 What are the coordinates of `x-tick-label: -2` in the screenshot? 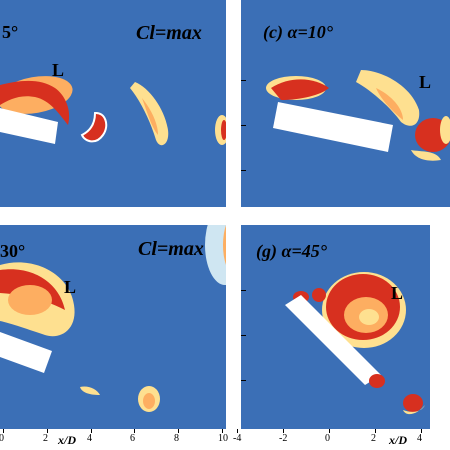 It's located at (283, 438).